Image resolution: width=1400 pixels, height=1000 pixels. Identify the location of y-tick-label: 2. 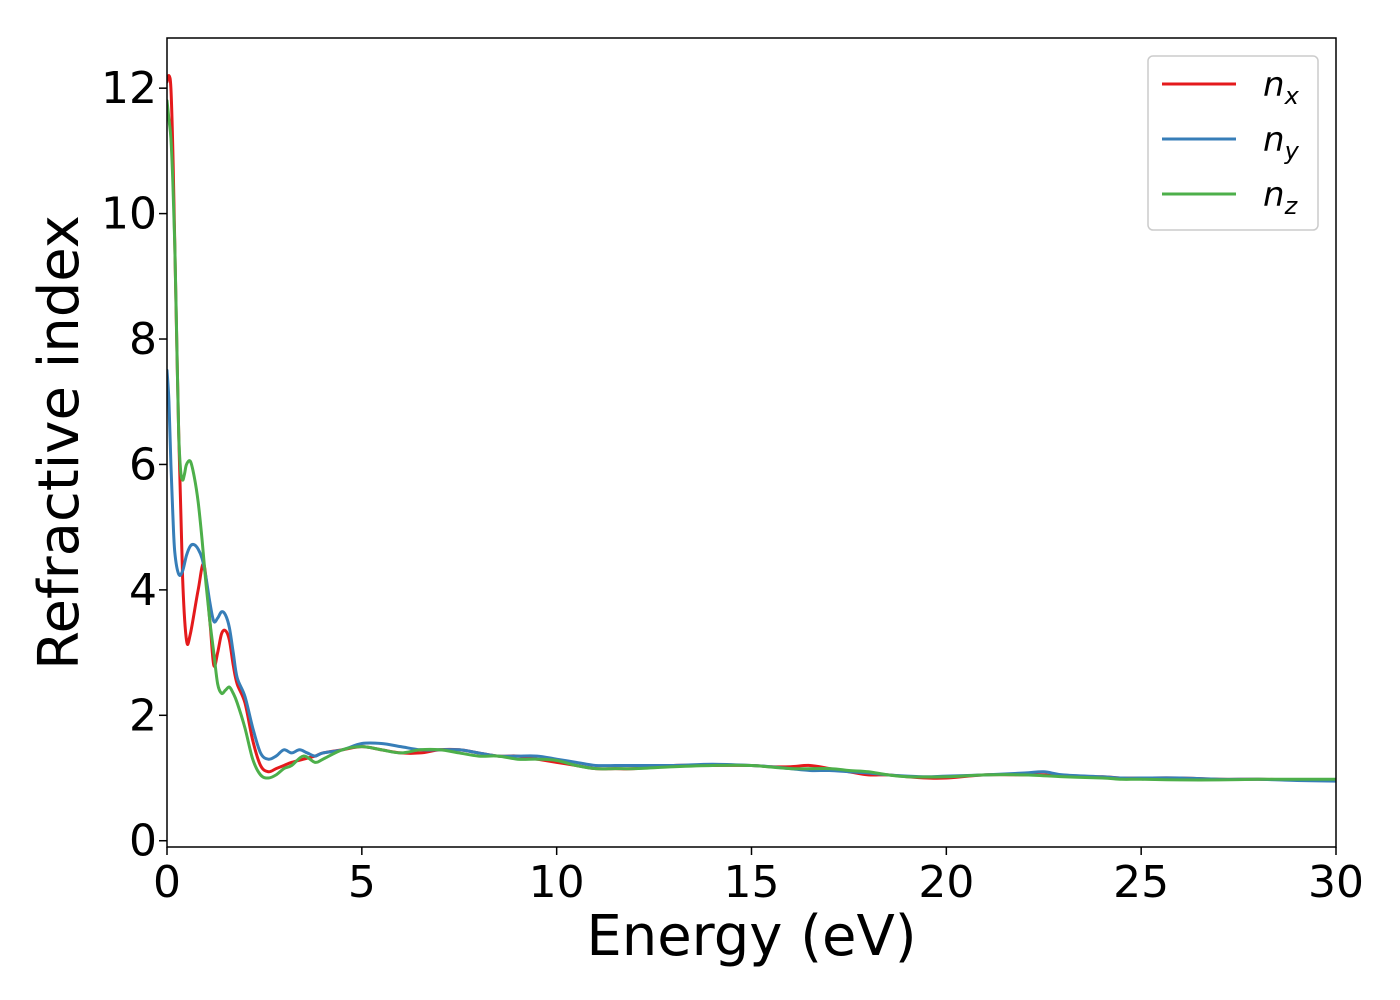
(143, 715).